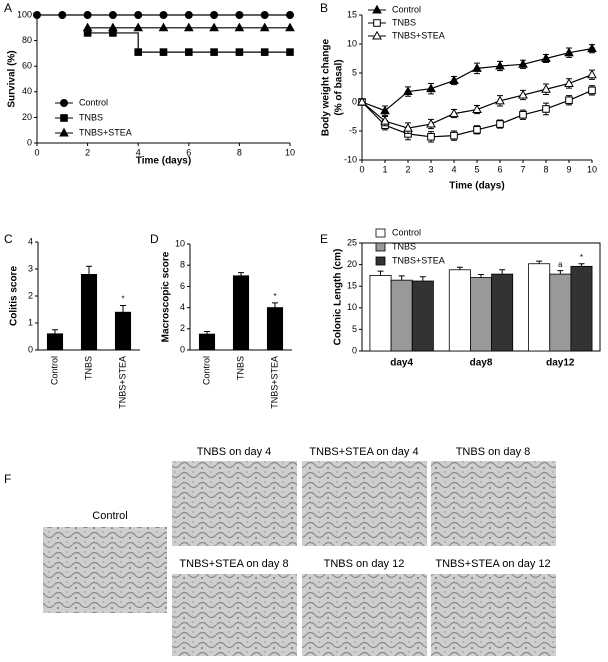 The width and height of the screenshot is (608, 662). Describe the element at coordinates (324, 8) in the screenshot. I see `panel-label: B` at that location.